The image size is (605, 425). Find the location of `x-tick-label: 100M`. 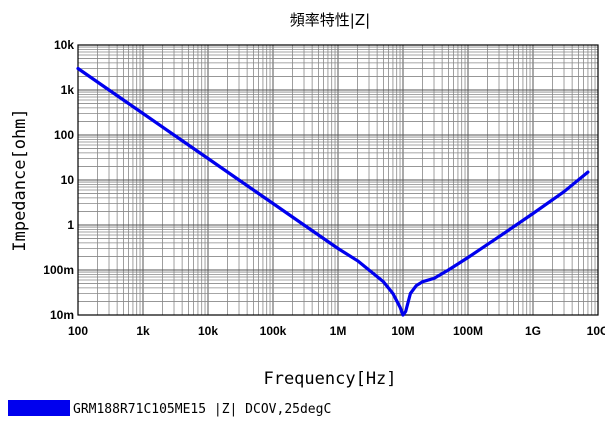

x-tick-label: 100M is located at coordinates (468, 331).